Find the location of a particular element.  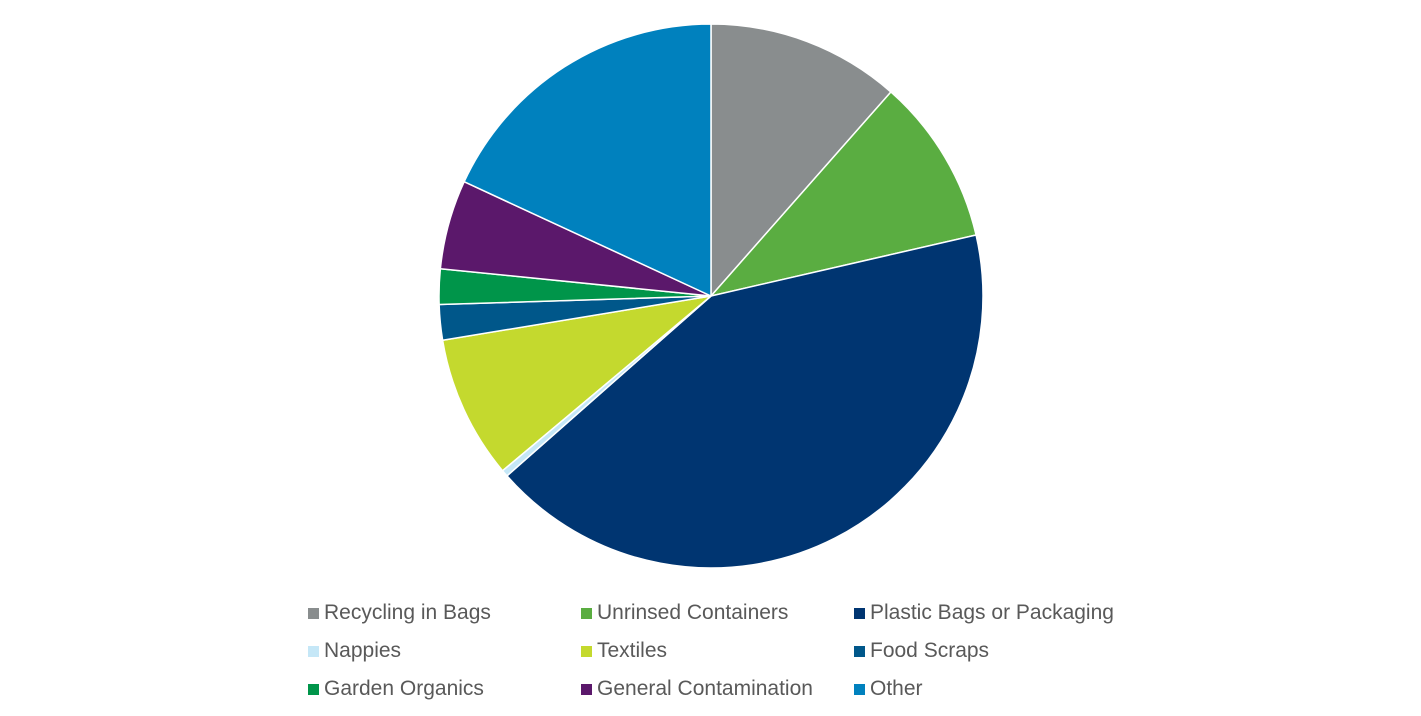

legend-label: Food Scraps is located at coordinates (930, 650).